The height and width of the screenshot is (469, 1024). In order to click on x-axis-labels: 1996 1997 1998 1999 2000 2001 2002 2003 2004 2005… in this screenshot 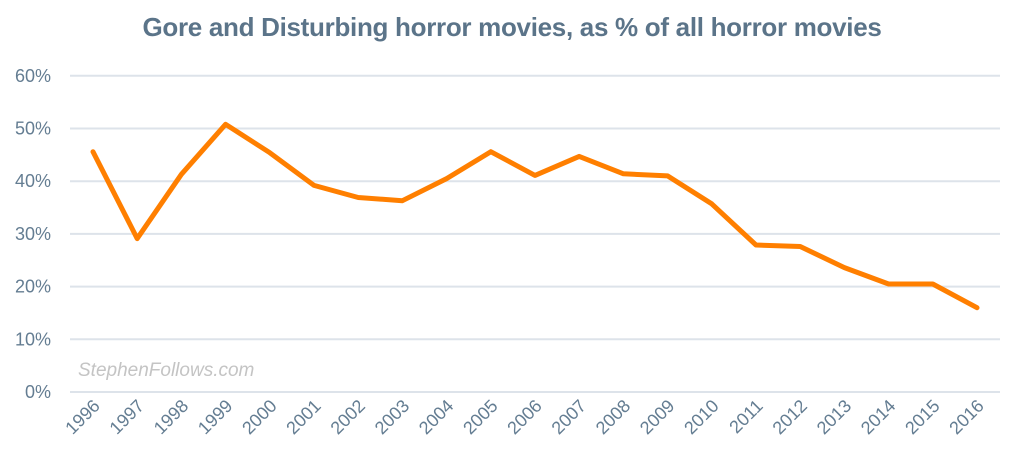, I will do `click(524, 417)`.